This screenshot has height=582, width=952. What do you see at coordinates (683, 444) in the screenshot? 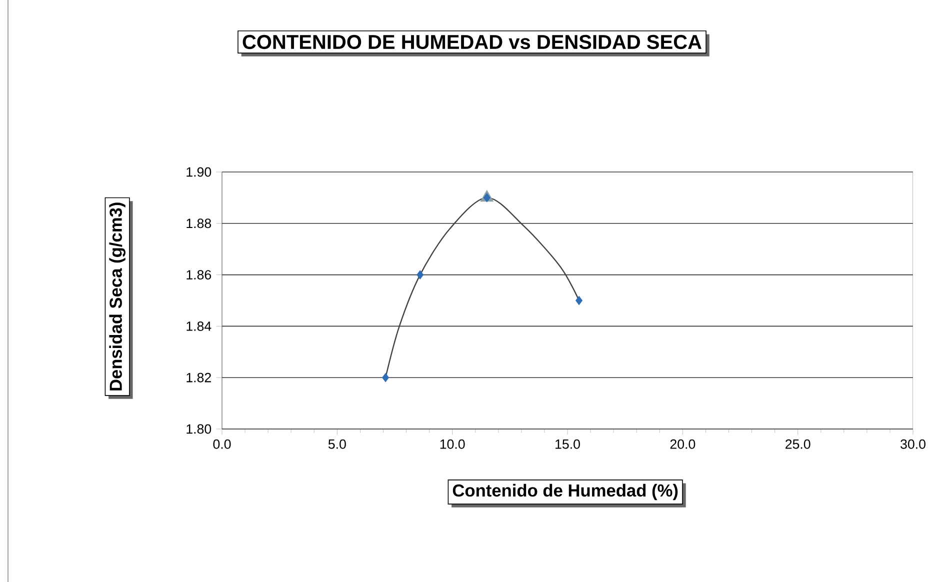
I see `x-tick-label: 20.0` at bounding box center [683, 444].